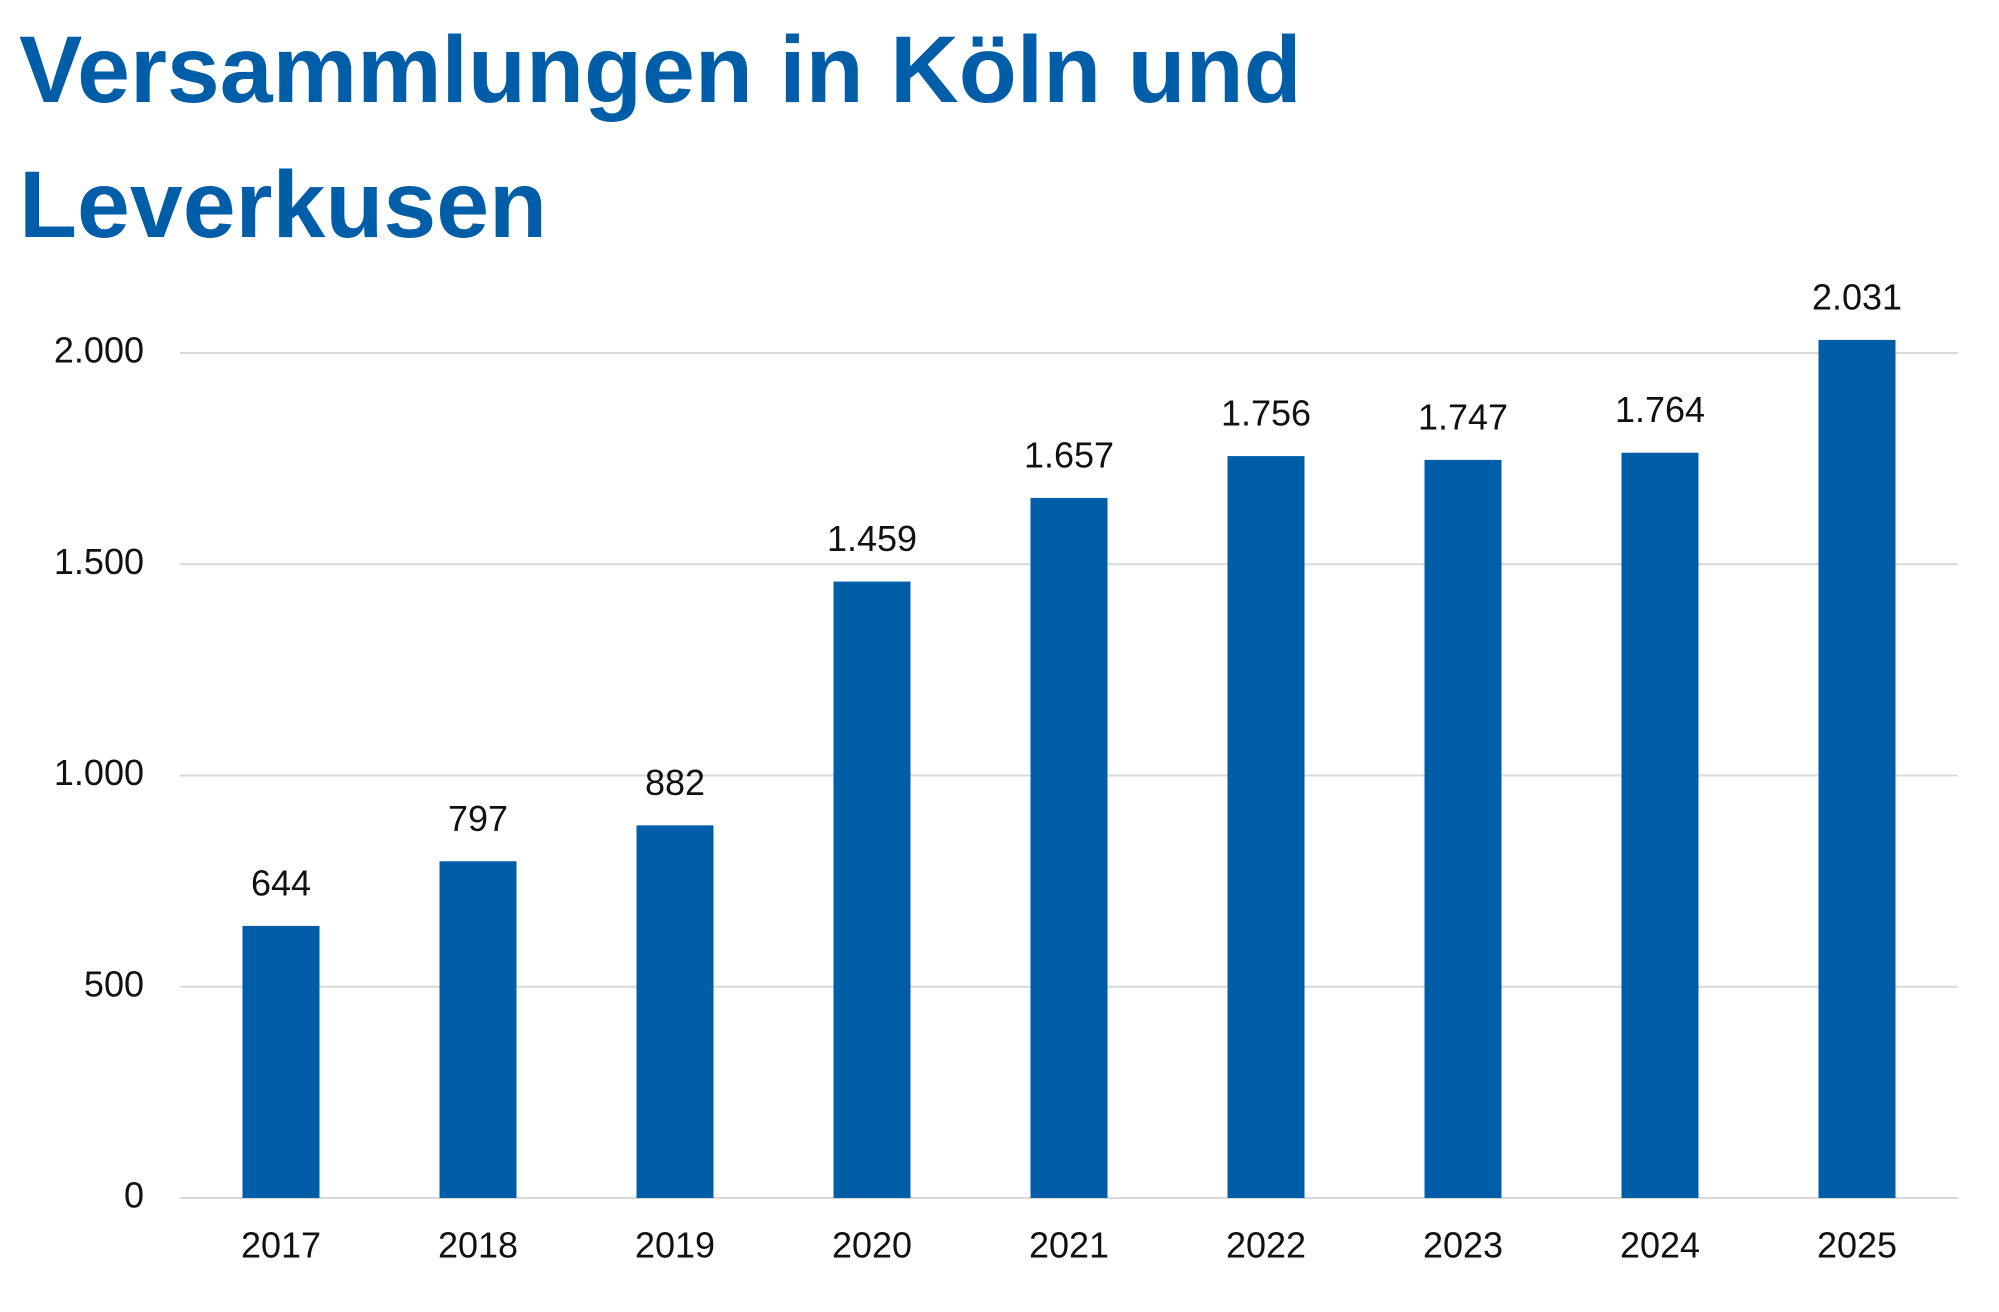  Describe the element at coordinates (478, 818) in the screenshot. I see `value-label: 797` at that location.